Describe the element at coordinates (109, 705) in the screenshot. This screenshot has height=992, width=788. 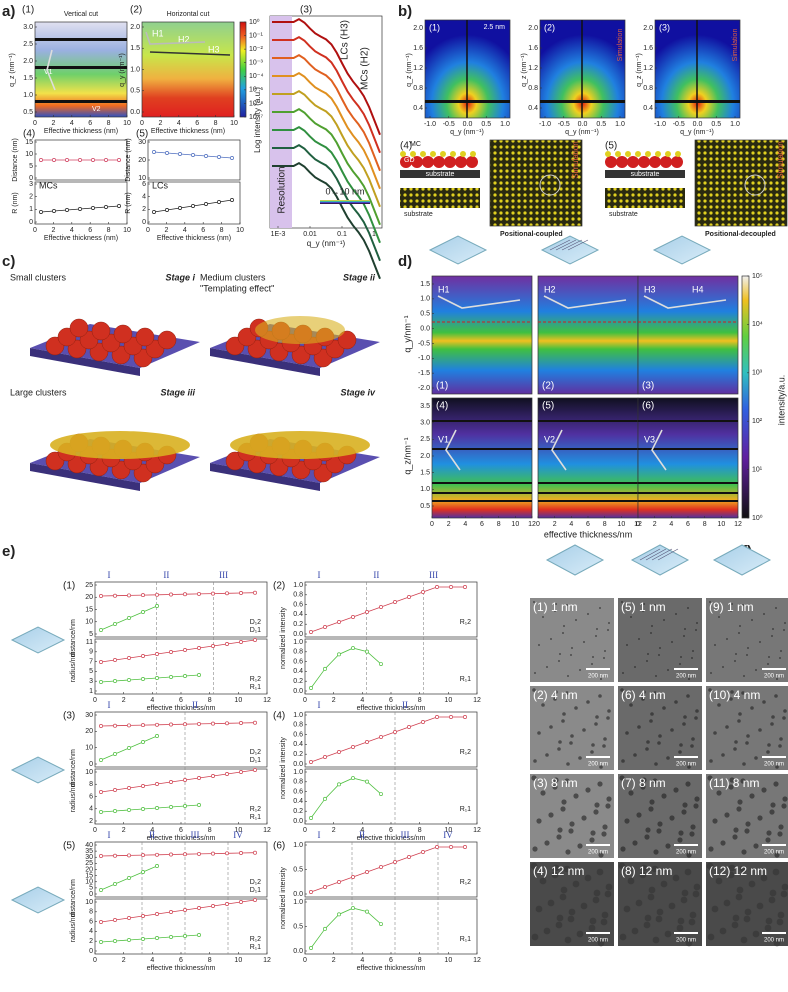
I see `label: I` at that location.